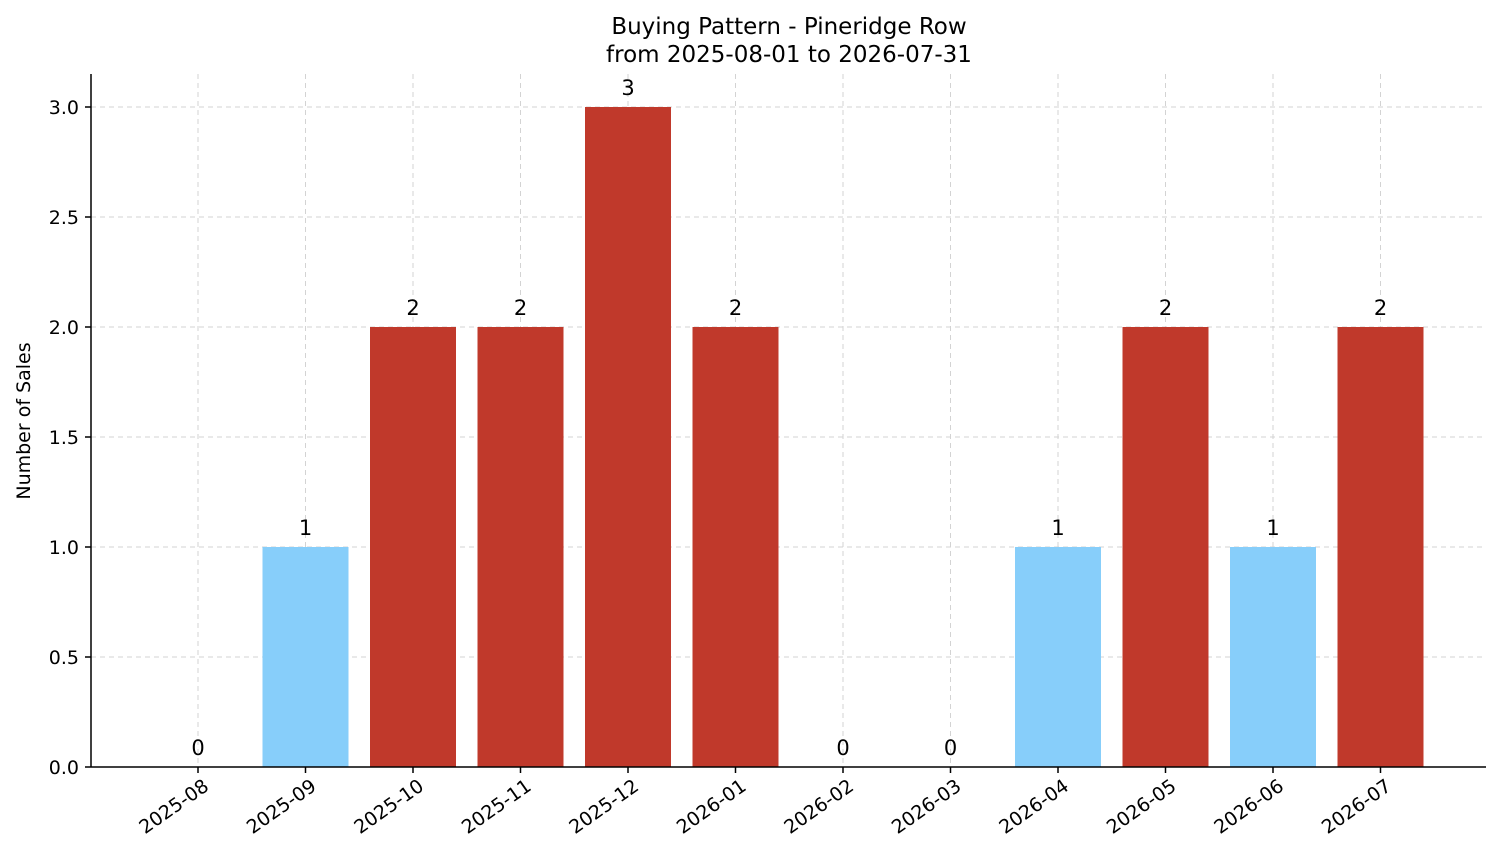 The height and width of the screenshot is (863, 1501). What do you see at coordinates (389, 807) in the screenshot?
I see `x-tick-label: 2025-10` at bounding box center [389, 807].